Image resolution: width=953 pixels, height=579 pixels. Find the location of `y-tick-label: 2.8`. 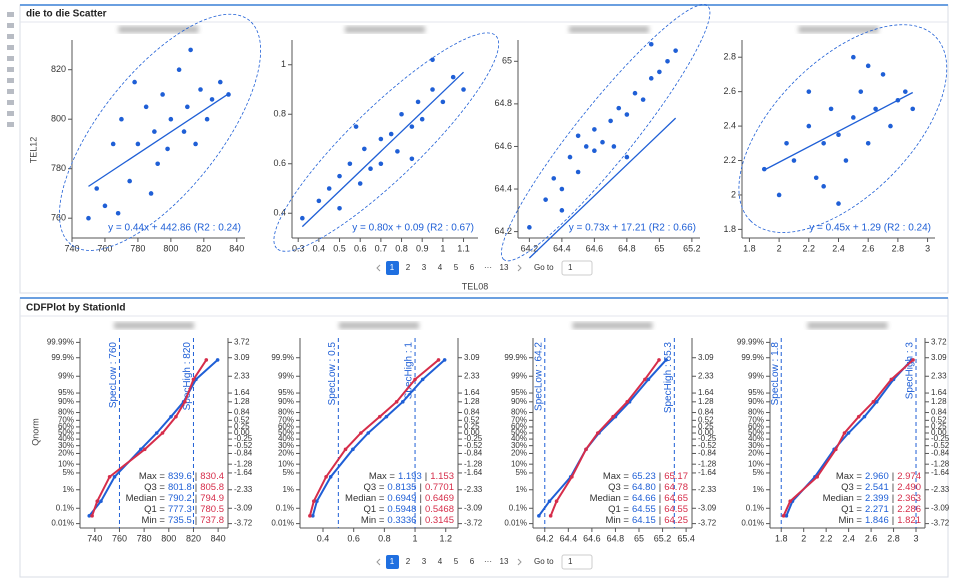

y-tick-label: 2.8 is located at coordinates (729, 57).